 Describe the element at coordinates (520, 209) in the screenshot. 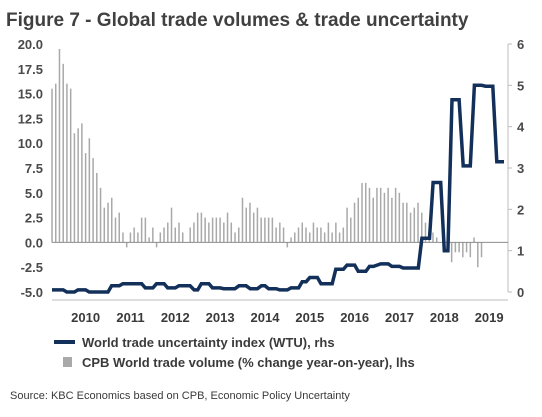

I see `right-tick-label: 2` at that location.